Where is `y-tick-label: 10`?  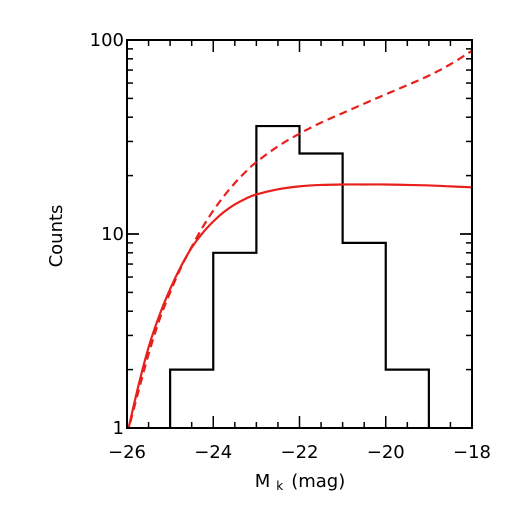 y-tick-label: 10 is located at coordinates (112, 234).